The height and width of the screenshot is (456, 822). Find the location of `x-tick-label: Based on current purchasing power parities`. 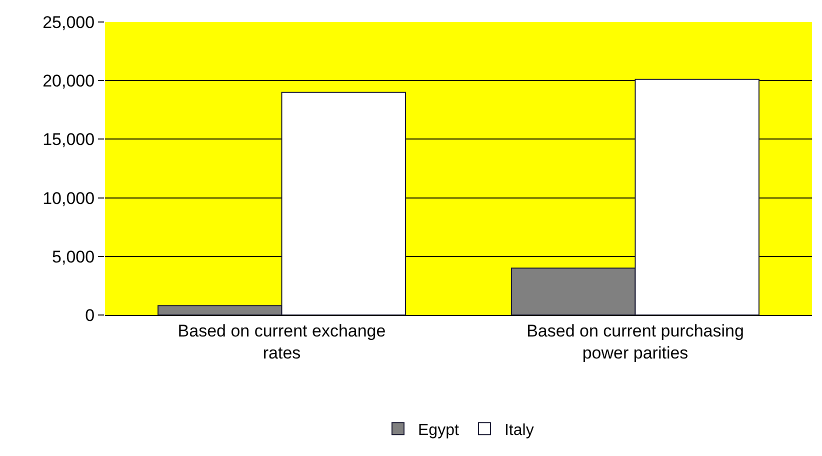

x-tick-label: Based on current purchasing power parities is located at coordinates (635, 341).